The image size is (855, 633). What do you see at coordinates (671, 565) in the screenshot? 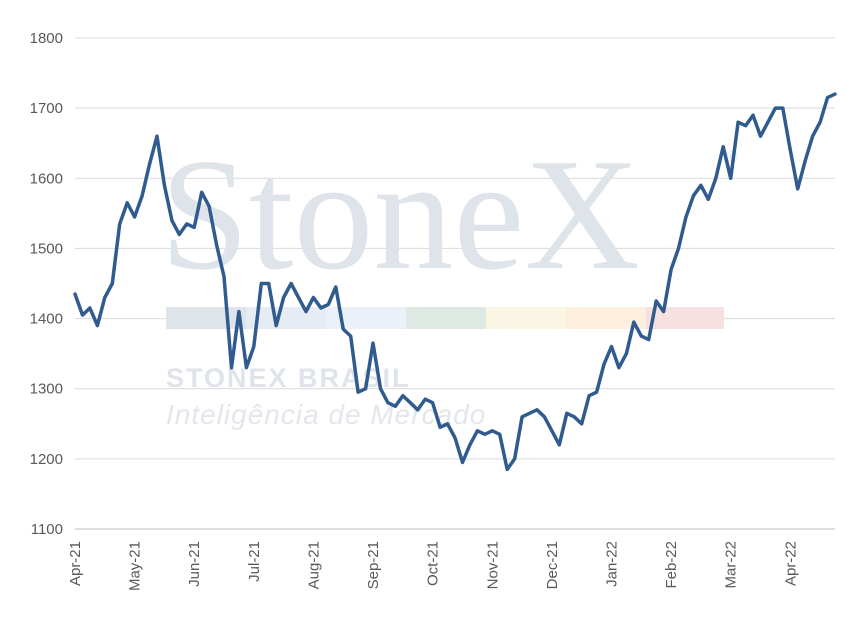
I see `x-tick-label: Feb-22` at bounding box center [671, 565].